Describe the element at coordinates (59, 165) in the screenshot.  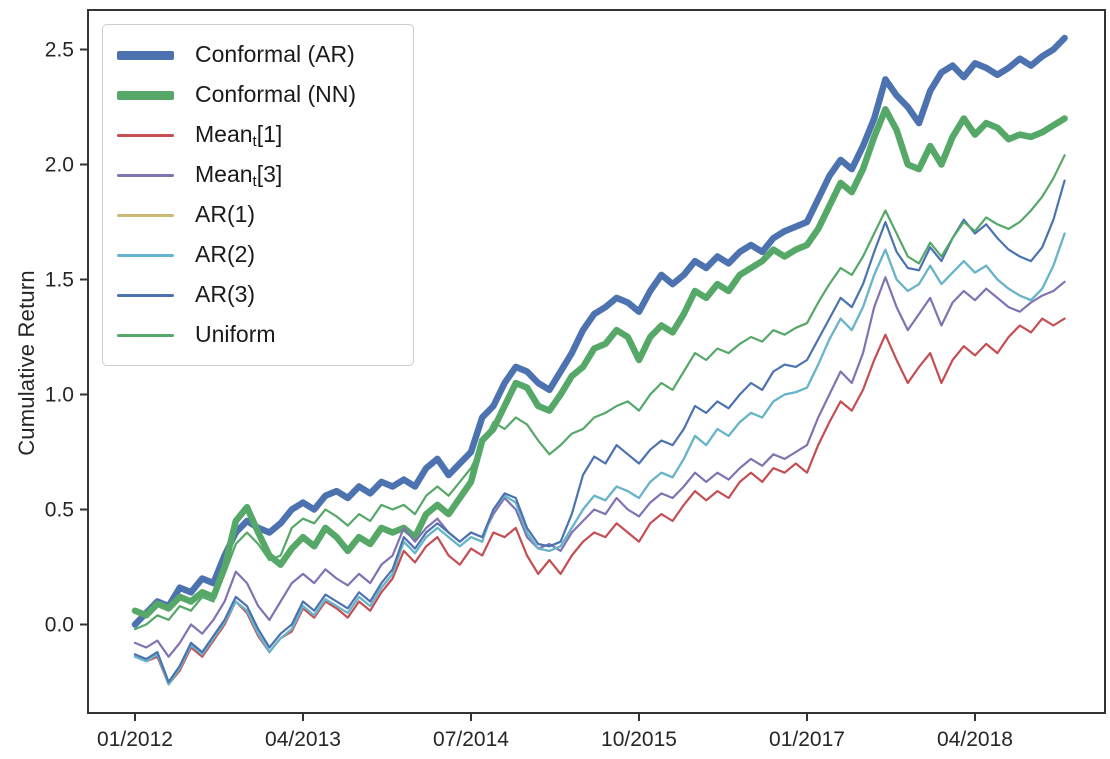
I see `y-tick-label: 2.0` at that location.